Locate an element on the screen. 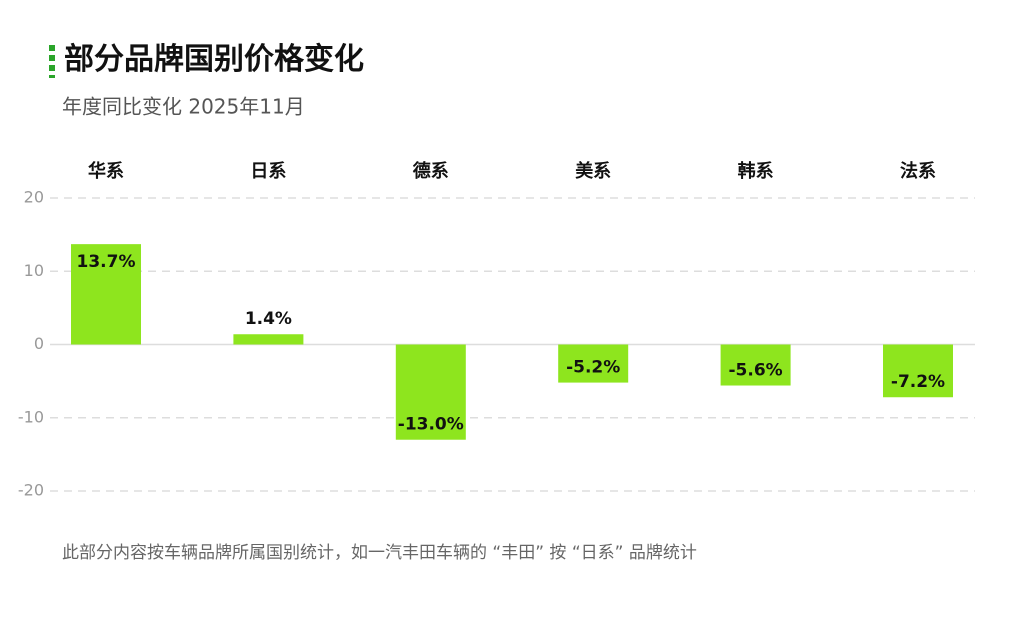 This screenshot has width=1024, height=626. value-label: 1.4% is located at coordinates (268, 319).